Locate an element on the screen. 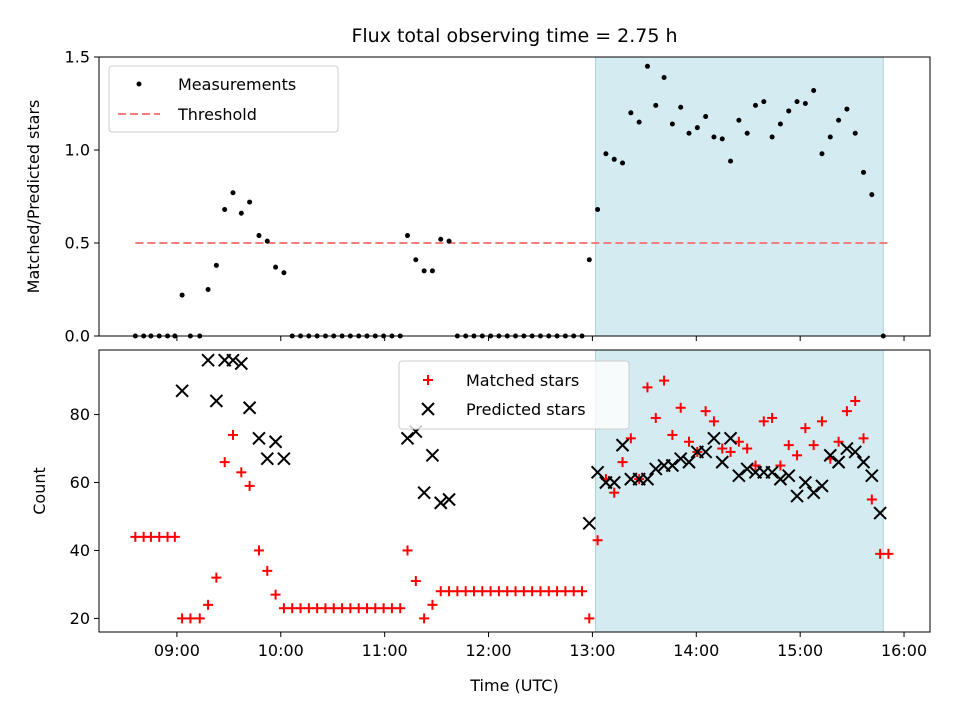 The image size is (960, 720). top-x-ticks is located at coordinates (540, 338).